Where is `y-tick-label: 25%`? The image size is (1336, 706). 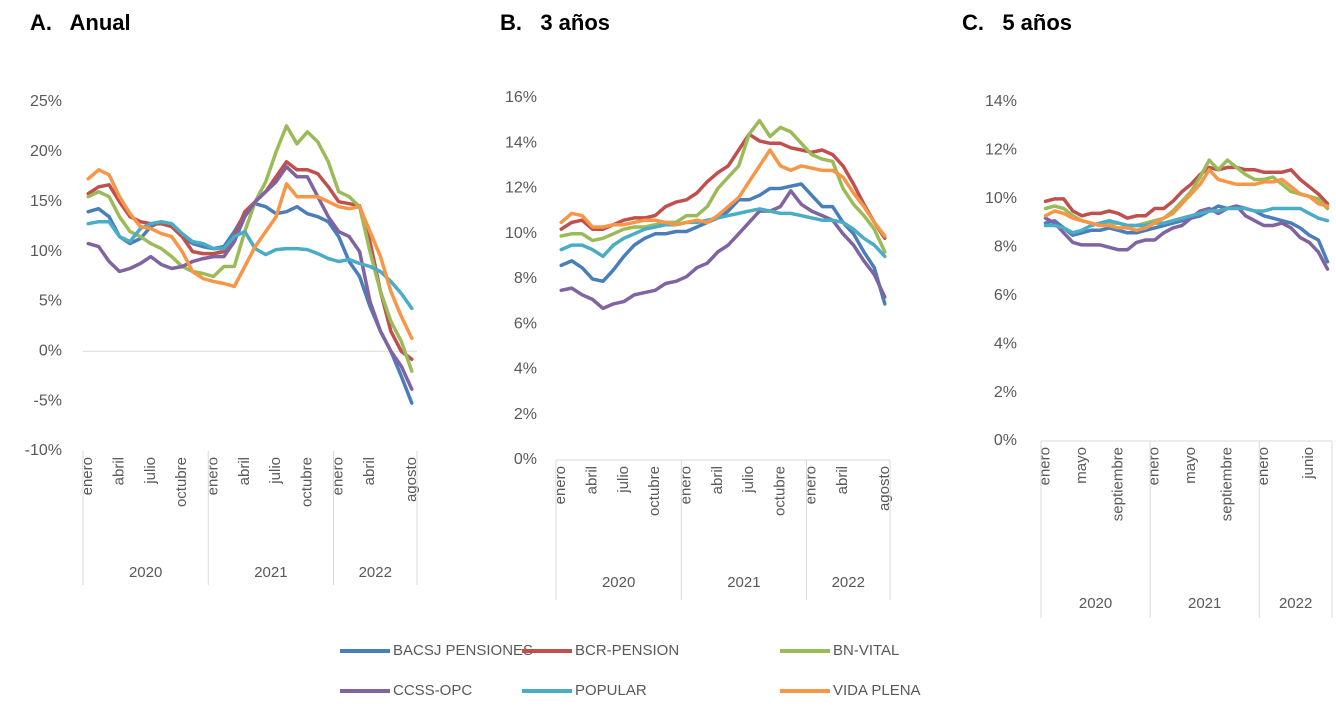
y-tick-label: 25% is located at coordinates (46, 101).